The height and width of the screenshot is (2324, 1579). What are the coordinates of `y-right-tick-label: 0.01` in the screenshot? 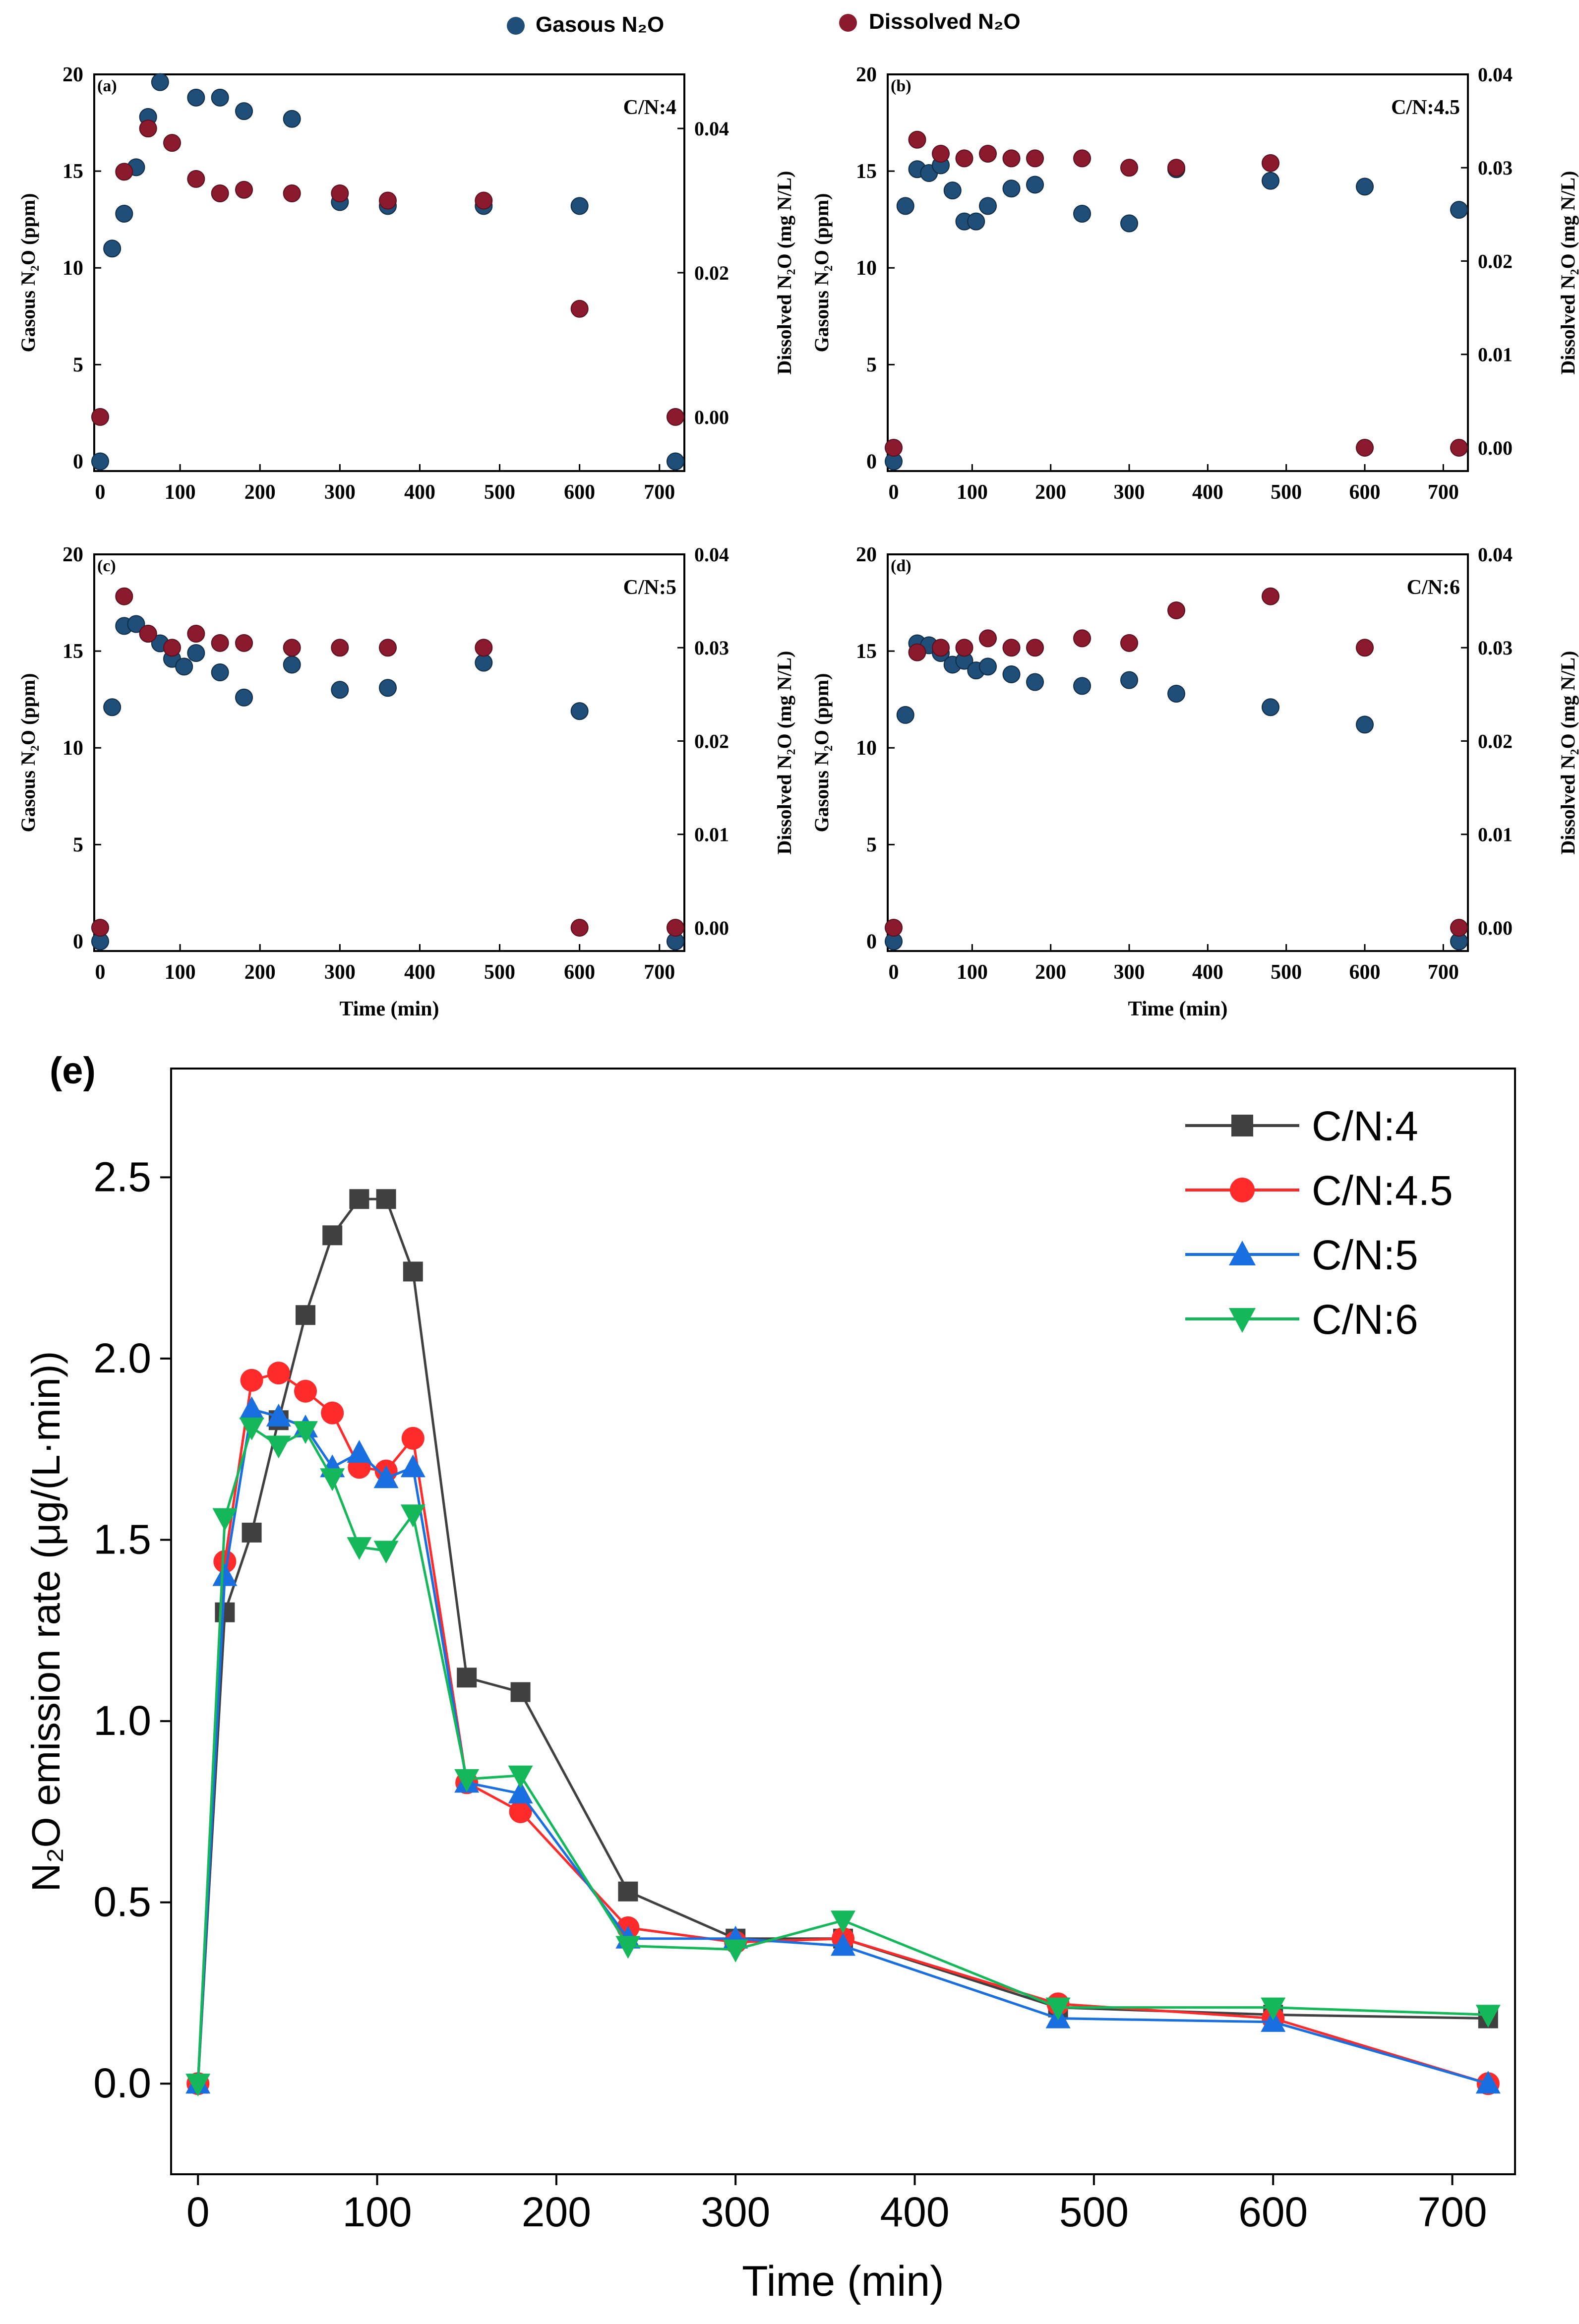 It's located at (712, 835).